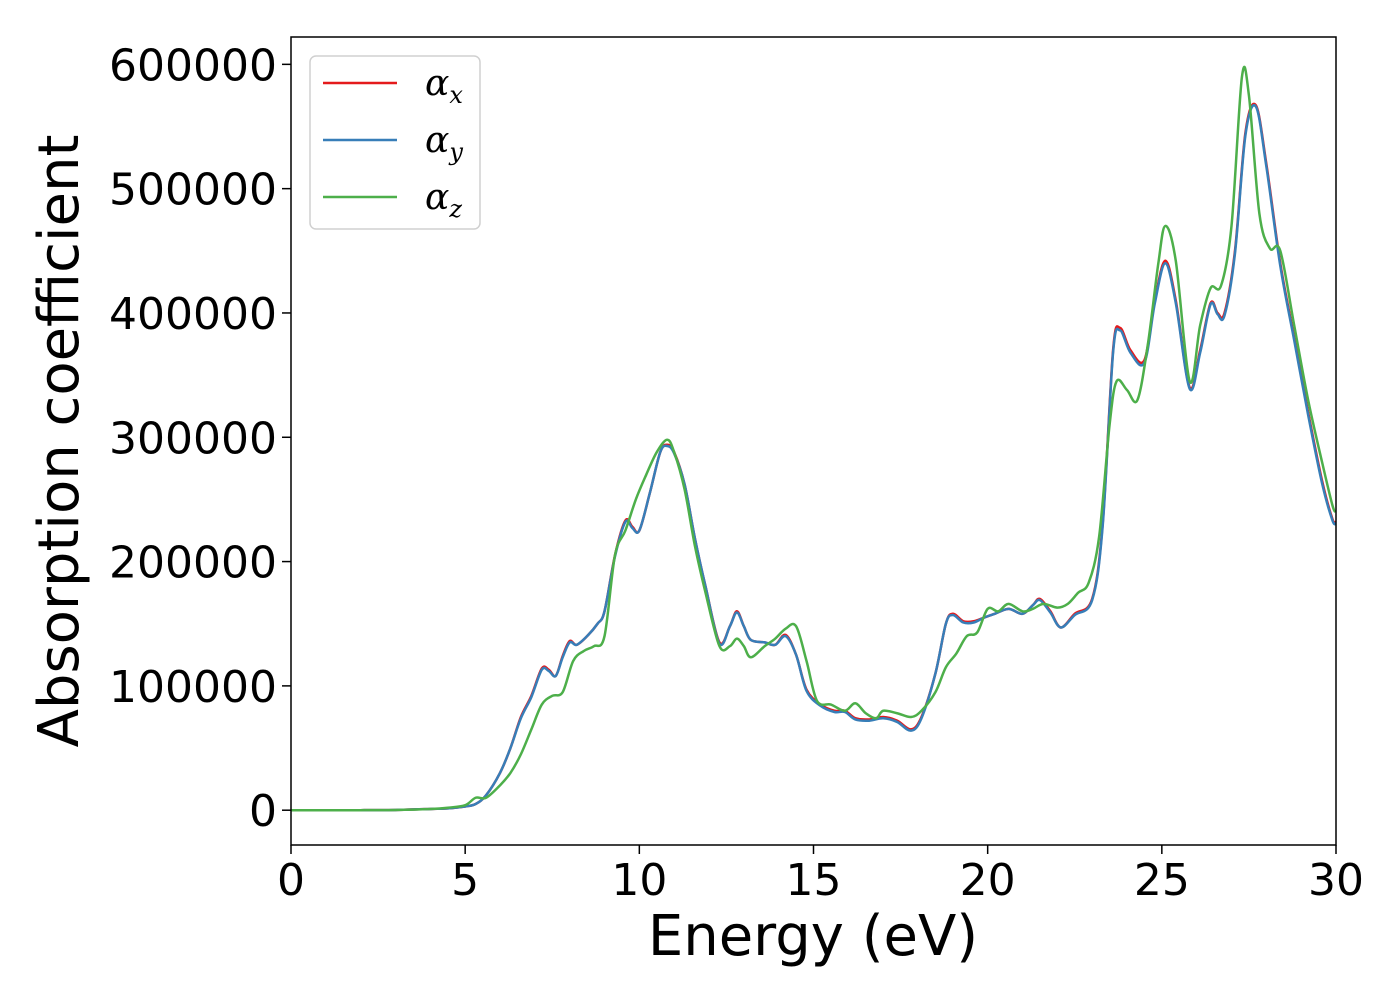 The image size is (1400, 1000). Describe the element at coordinates (193, 563) in the screenshot. I see `y-tick-label: 200000` at that location.